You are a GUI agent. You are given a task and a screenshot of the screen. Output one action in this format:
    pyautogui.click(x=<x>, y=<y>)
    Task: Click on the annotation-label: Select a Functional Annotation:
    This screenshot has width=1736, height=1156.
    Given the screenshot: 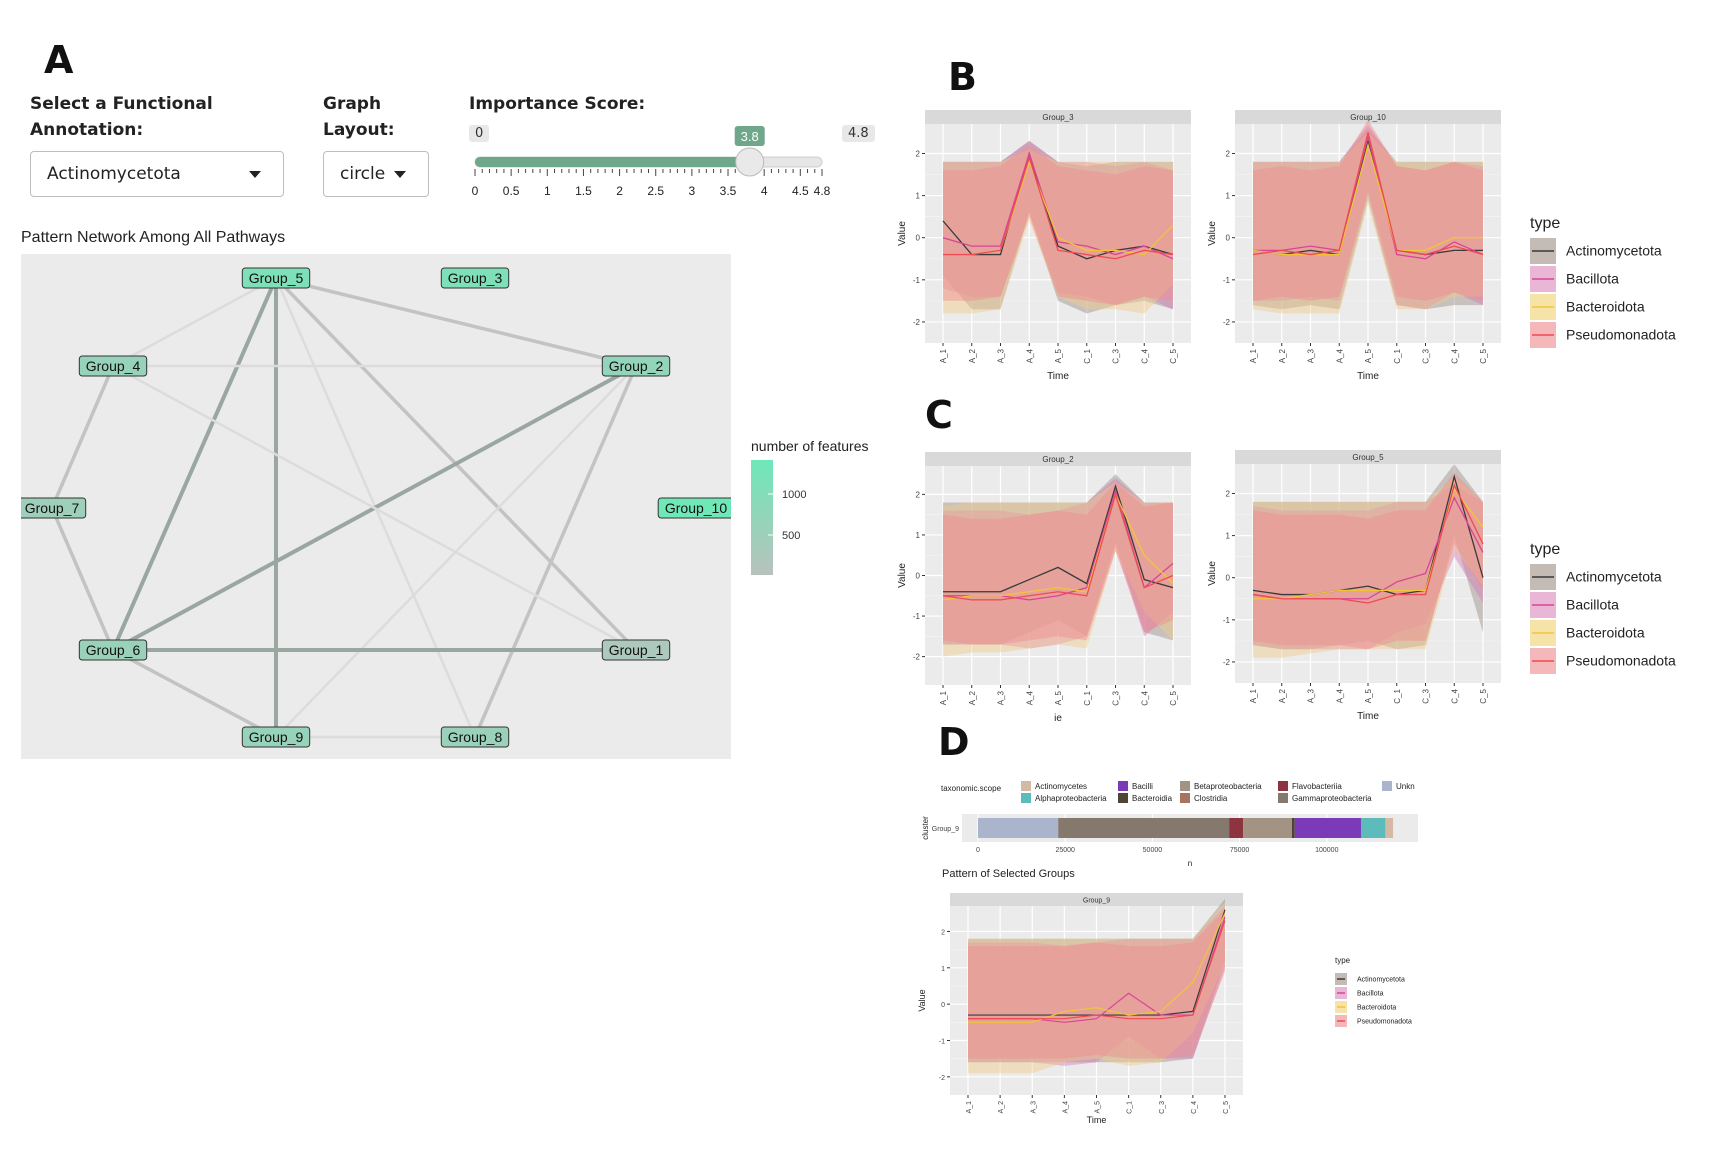 What is the action you would take?
    pyautogui.click(x=121, y=117)
    